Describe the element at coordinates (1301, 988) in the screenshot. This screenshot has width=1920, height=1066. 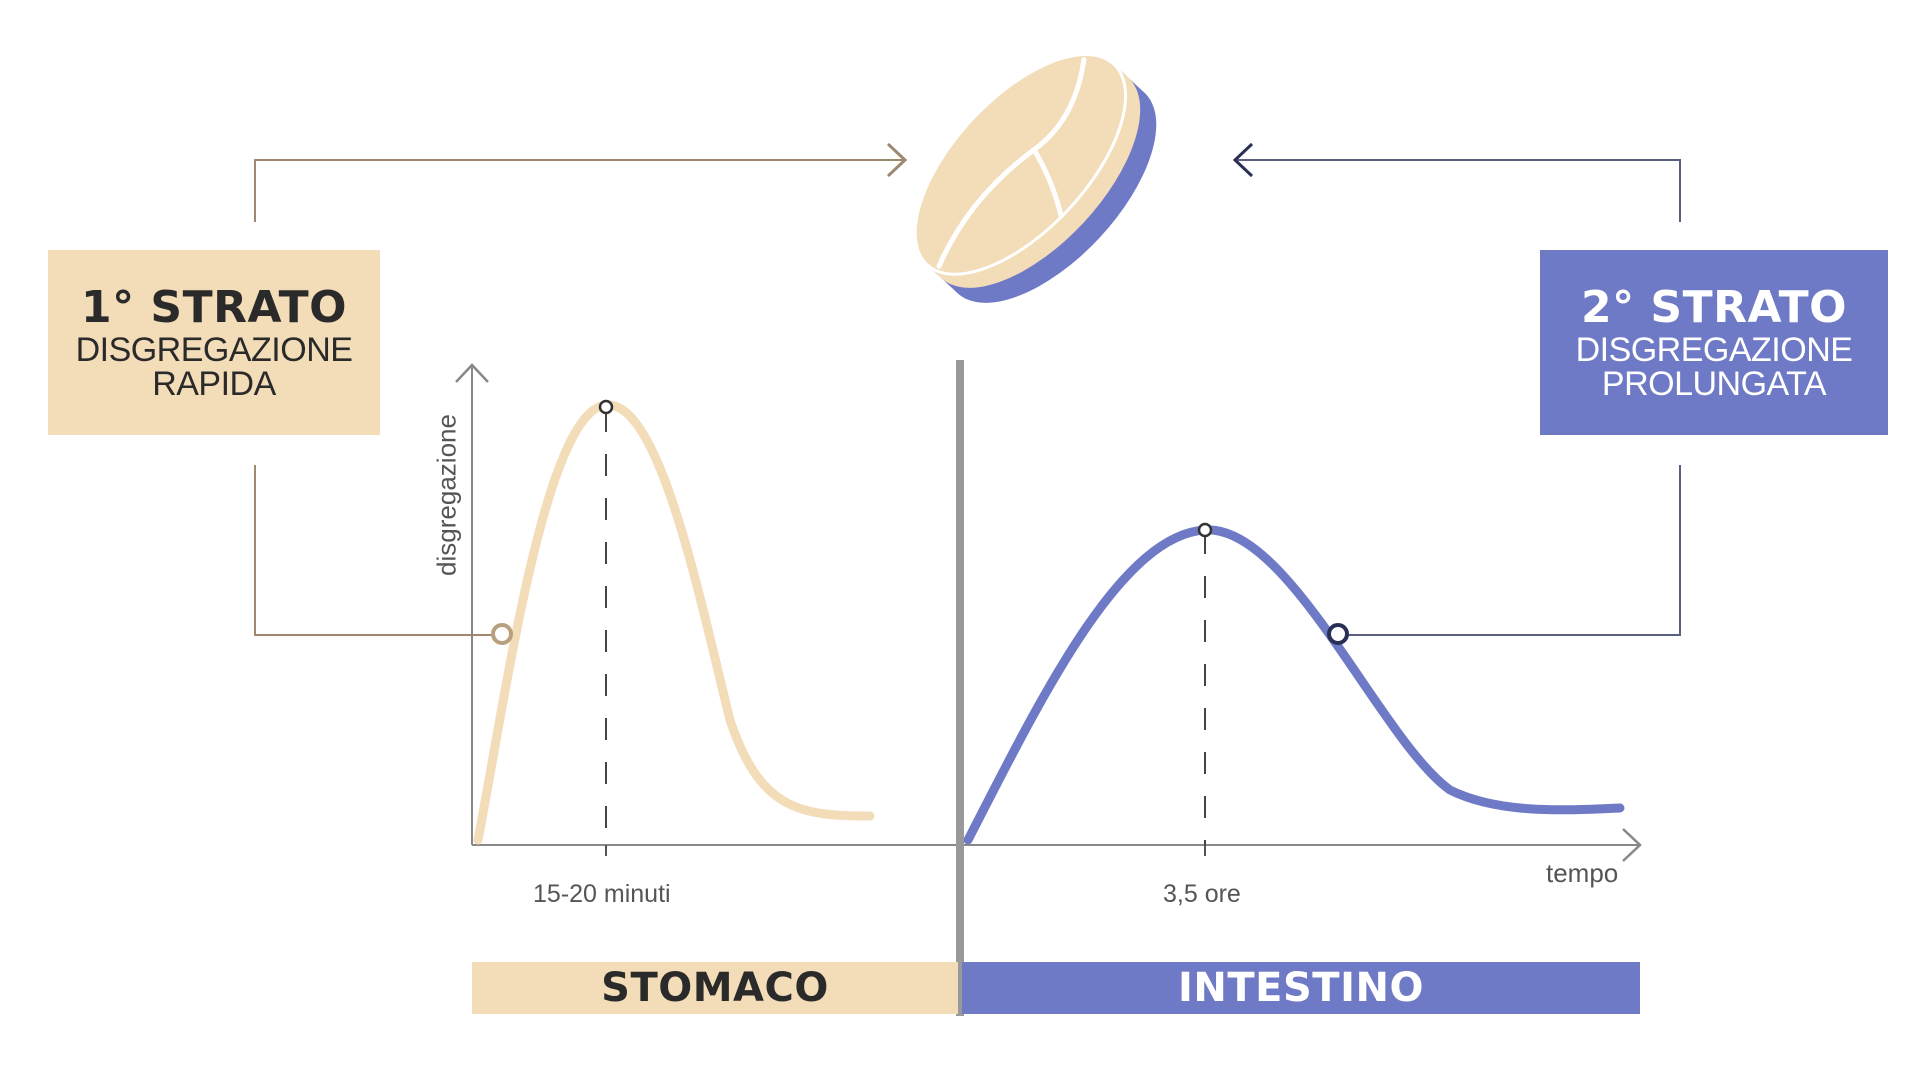
I see `intestine-region-band: INTESTINO` at that location.